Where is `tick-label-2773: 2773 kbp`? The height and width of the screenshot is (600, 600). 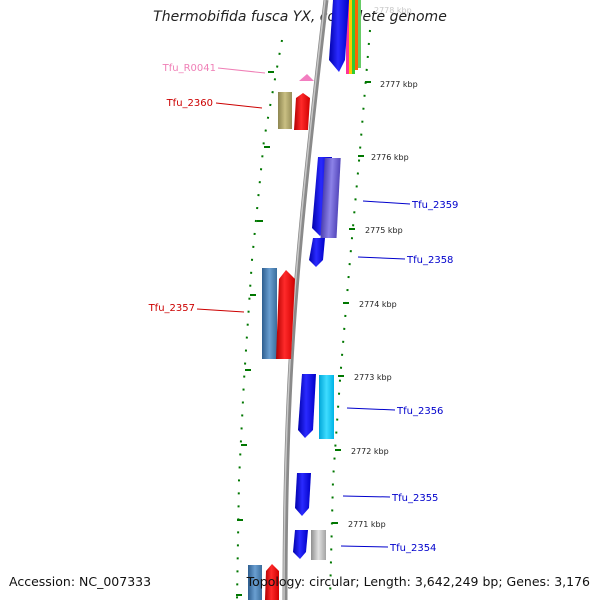
tick-label-2773: 2773 kbp is located at coordinates (373, 377).